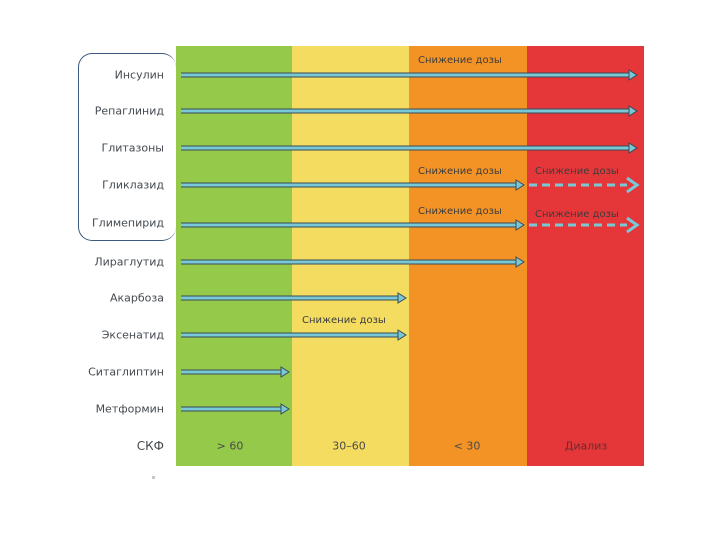 The height and width of the screenshot is (540, 720). What do you see at coordinates (150, 446) in the screenshot?
I see `axis-title: СКФ` at bounding box center [150, 446].